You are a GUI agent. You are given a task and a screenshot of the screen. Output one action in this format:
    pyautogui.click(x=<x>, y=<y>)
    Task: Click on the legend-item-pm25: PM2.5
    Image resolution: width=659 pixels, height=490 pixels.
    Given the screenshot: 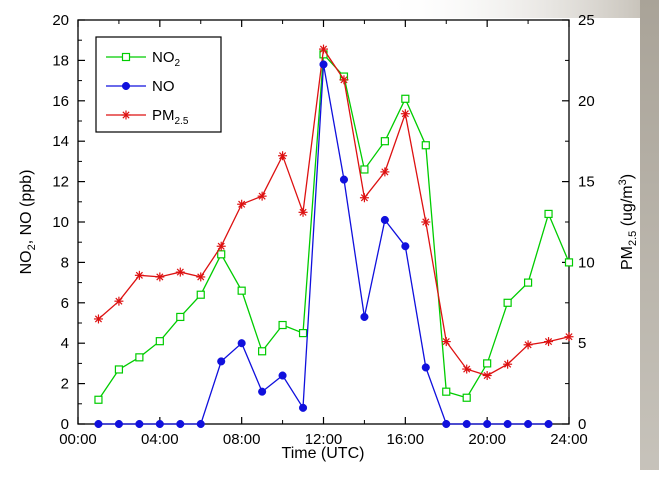 What is the action you would take?
    pyautogui.click(x=147, y=117)
    